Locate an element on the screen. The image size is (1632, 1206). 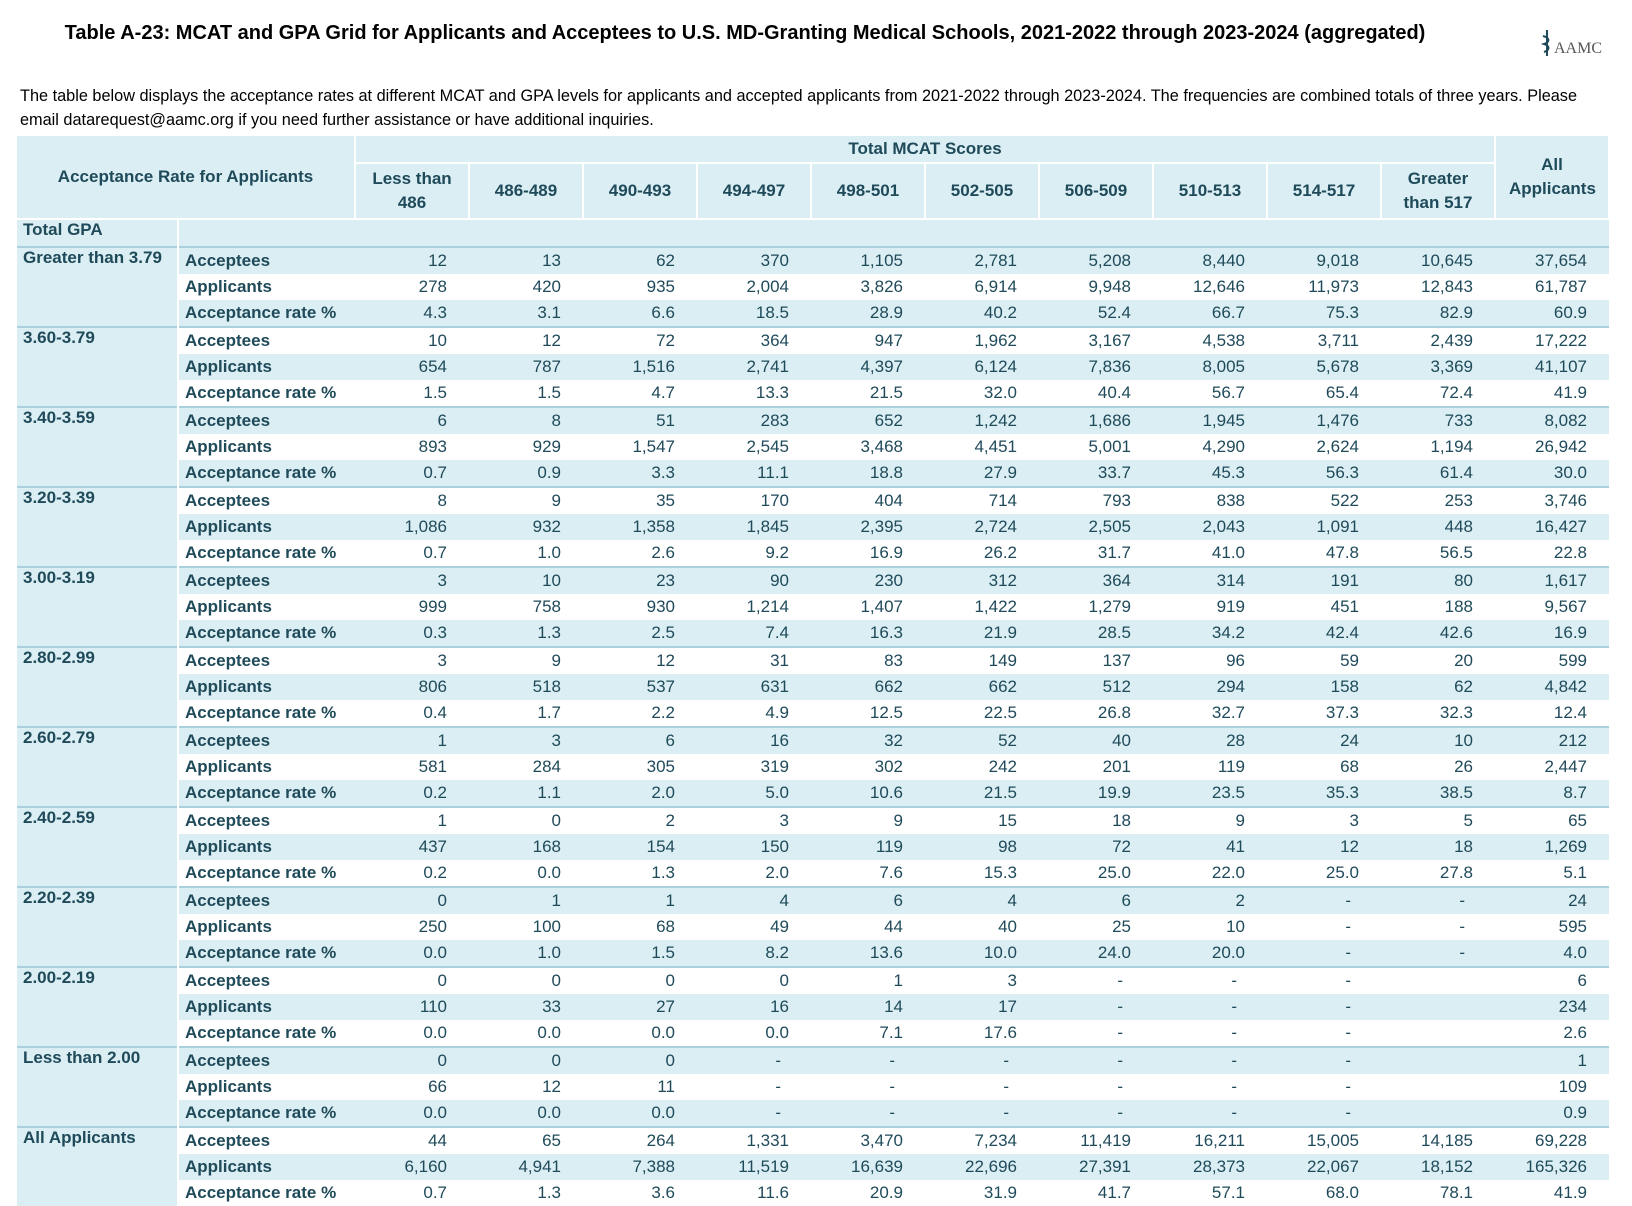
value-cell: 1.3 is located at coordinates (663, 872).